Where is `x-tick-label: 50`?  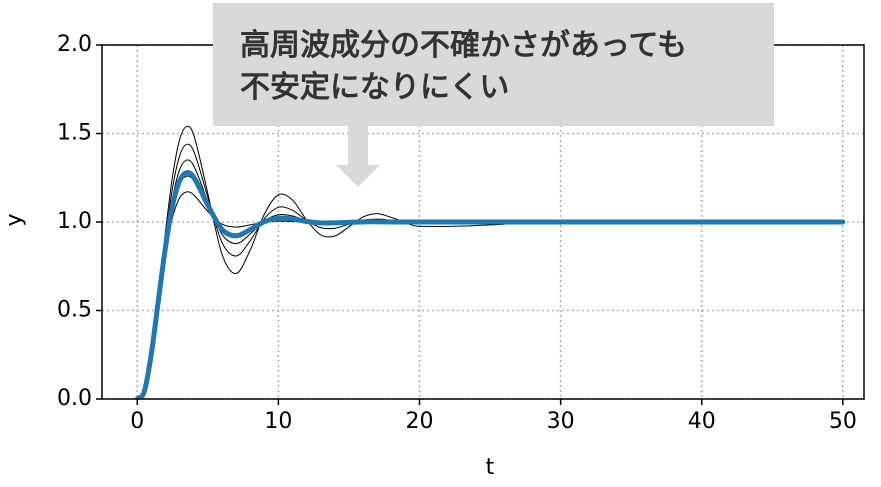
x-tick-label: 50 is located at coordinates (843, 421).